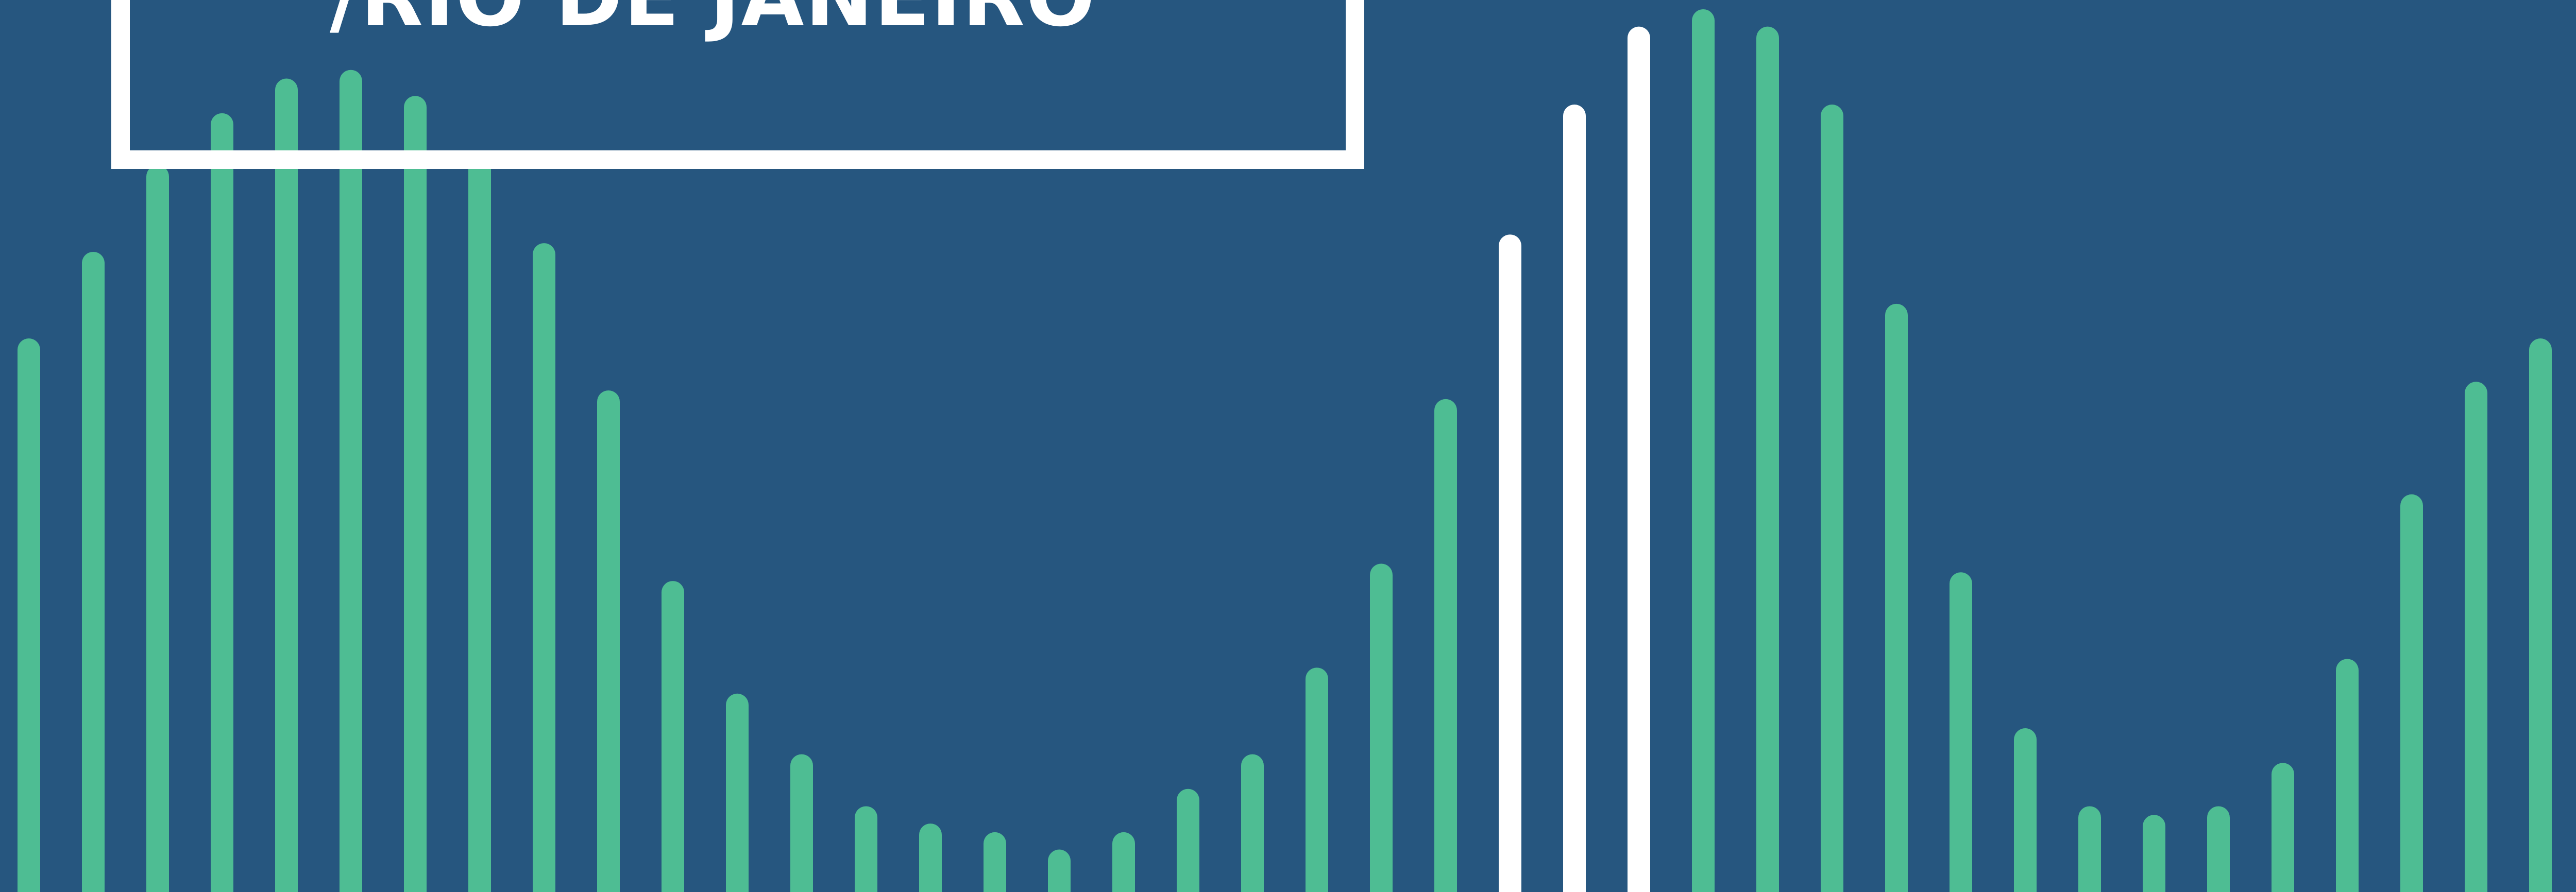 The width and height of the screenshot is (2576, 892). I want to click on page-title: /RIO DE JANEIRO, so click(819, 20).